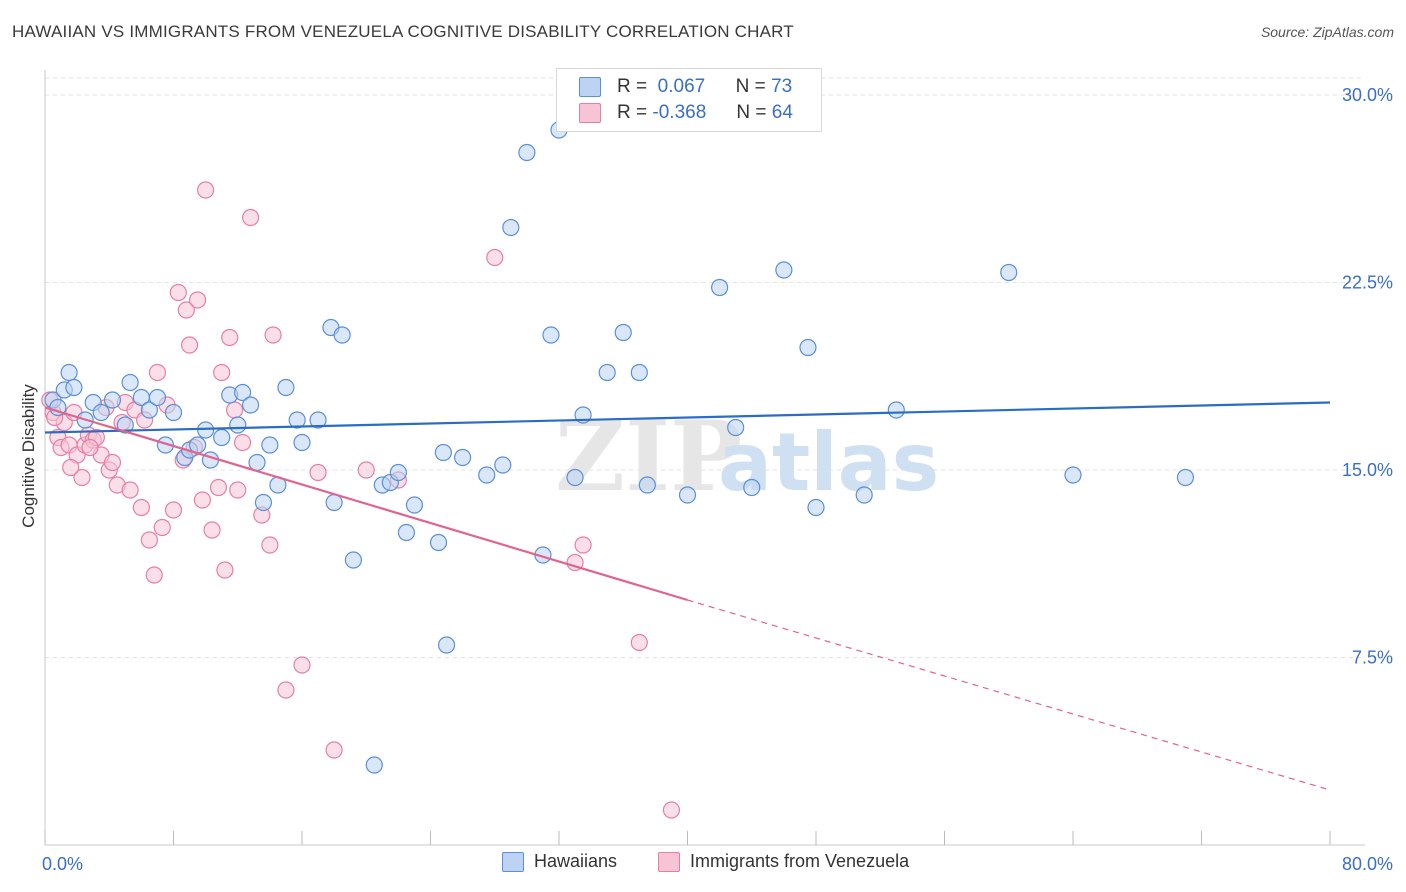  I want to click on stats-legend: R = 0.067 N = 73 R = -0.368 N = 64, so click(689, 100).